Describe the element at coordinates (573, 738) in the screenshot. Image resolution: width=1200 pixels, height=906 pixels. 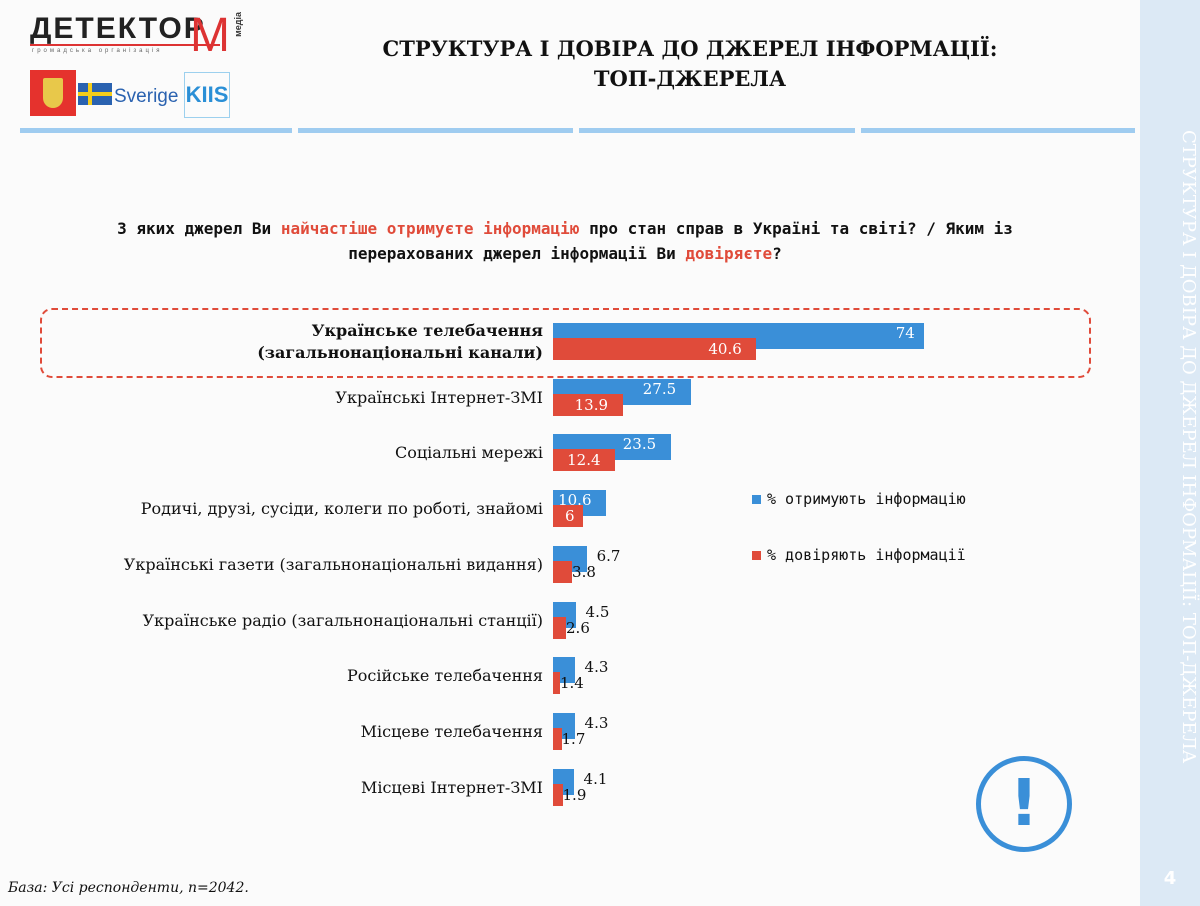
I see `data-label: 1.7` at that location.